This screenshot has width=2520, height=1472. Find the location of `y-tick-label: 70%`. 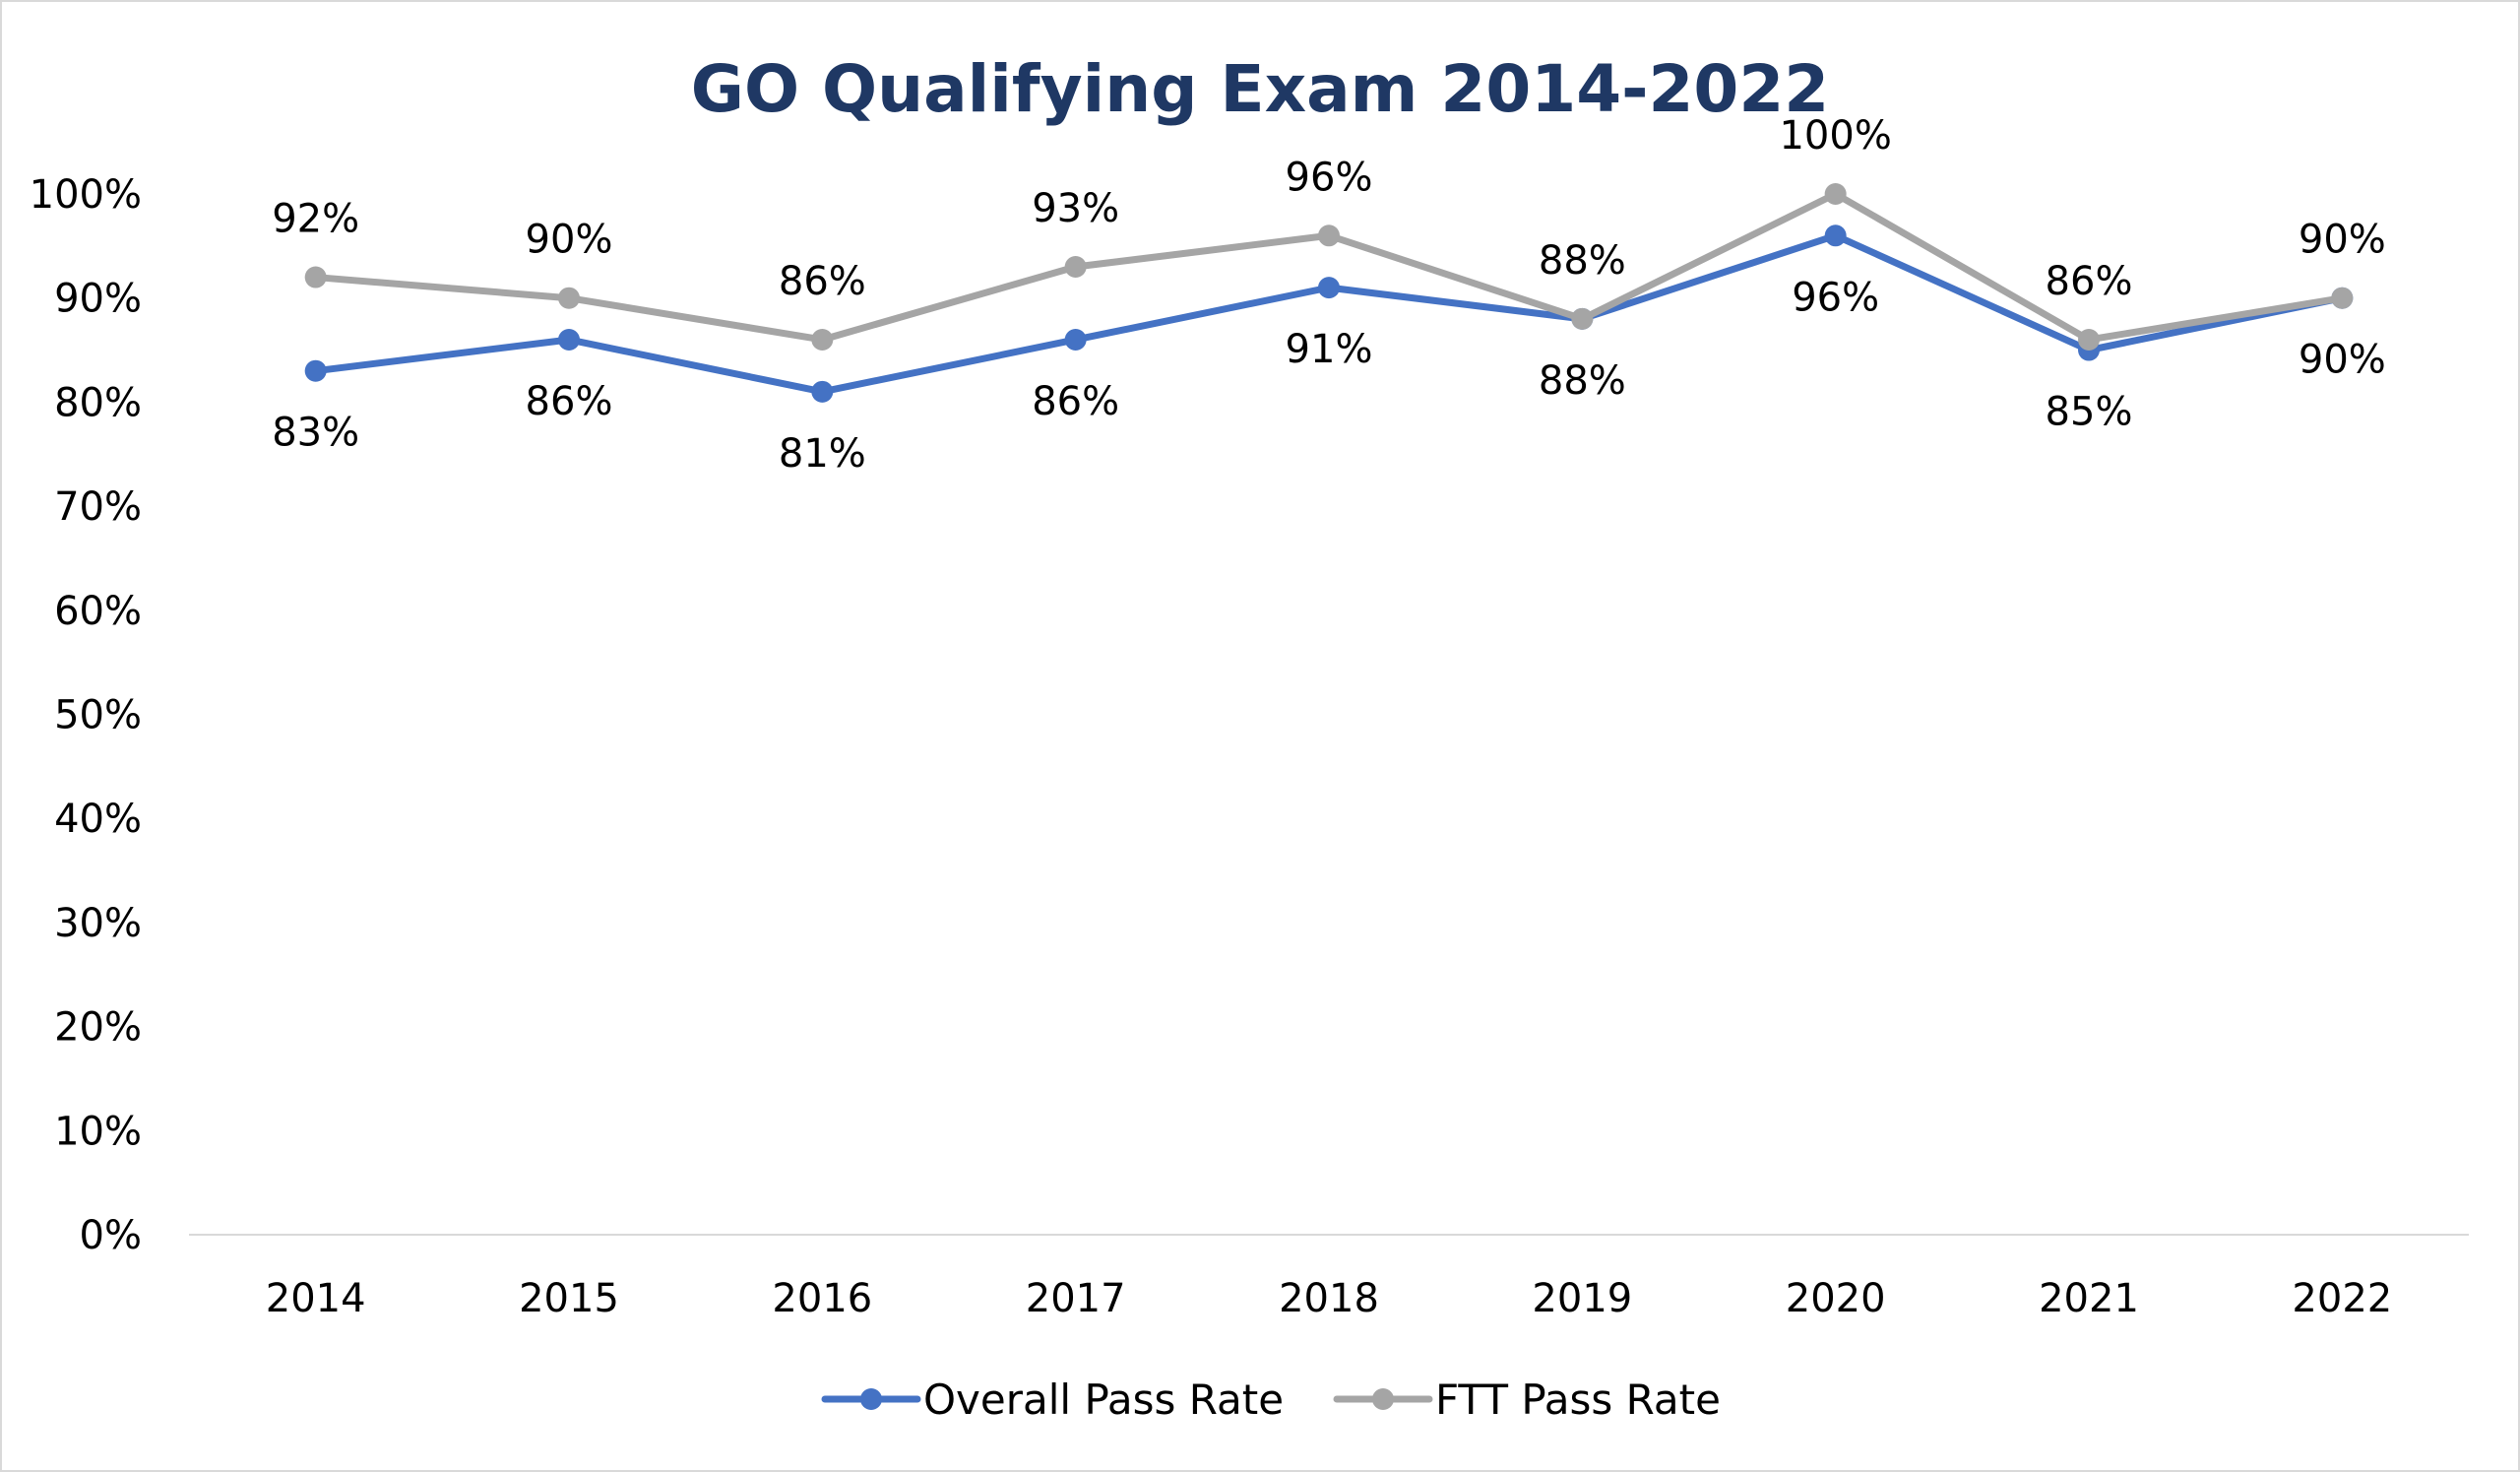

y-tick-label: 70% is located at coordinates (98, 507).